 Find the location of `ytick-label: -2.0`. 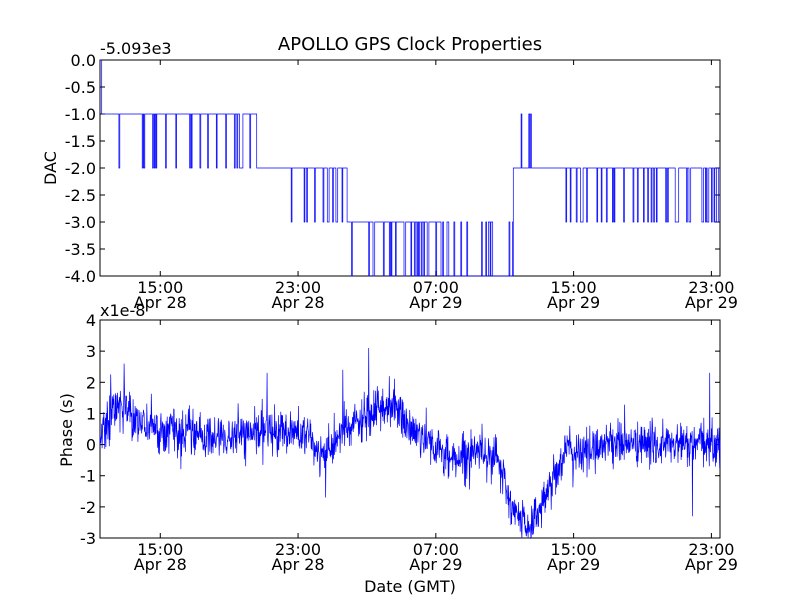

ytick-label: -2.0 is located at coordinates (80, 168).